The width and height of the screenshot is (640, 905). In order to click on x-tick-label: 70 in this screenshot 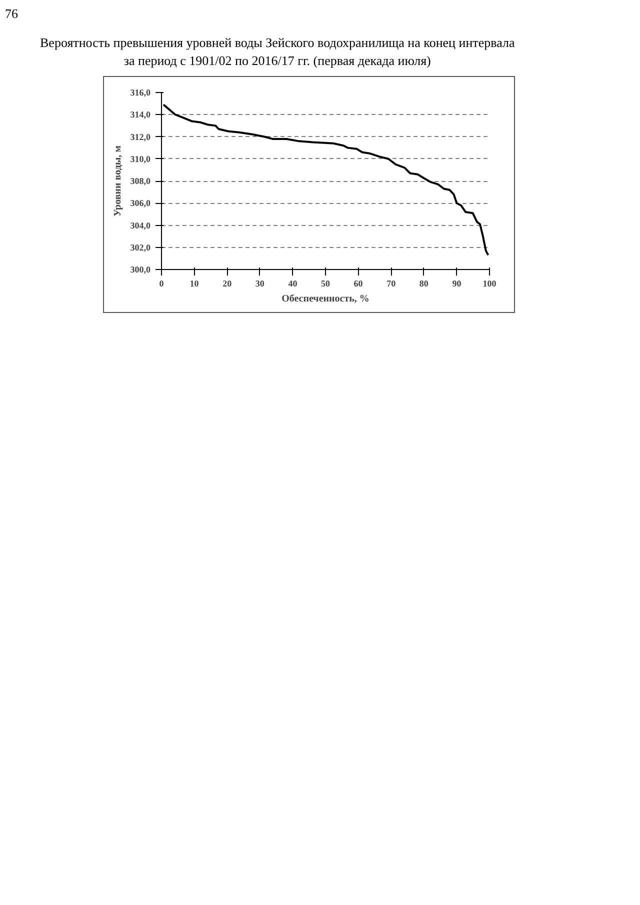, I will do `click(391, 283)`.